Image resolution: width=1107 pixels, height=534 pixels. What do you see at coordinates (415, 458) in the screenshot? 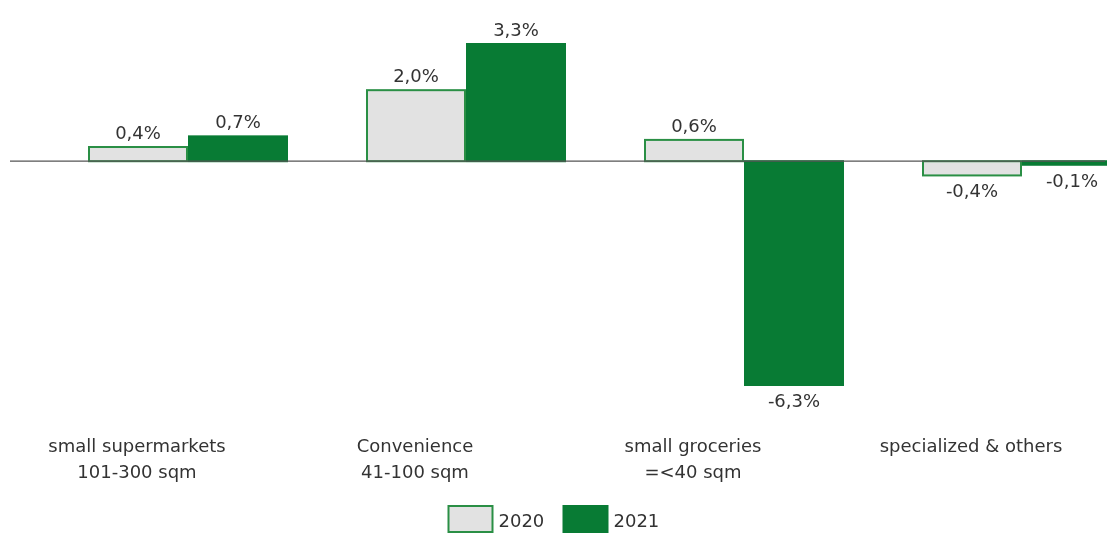
I see `x-tick-label: Convenience 41-100 sqm` at bounding box center [415, 458].